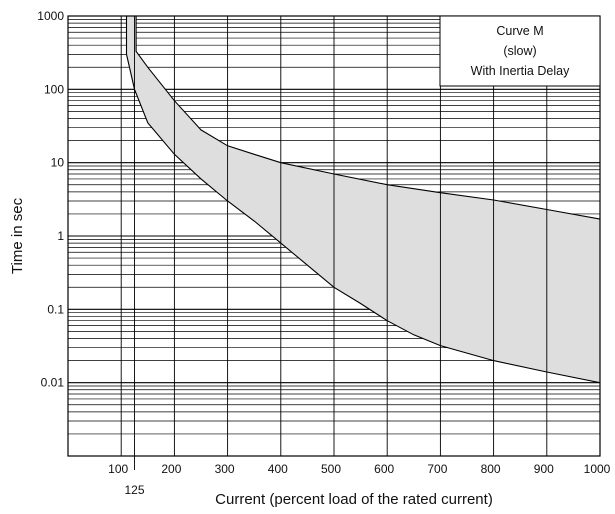 Image resolution: width=615 pixels, height=514 pixels. Describe the element at coordinates (520, 71) in the screenshot. I see `legend-line-delay: With Inertia Delay` at that location.